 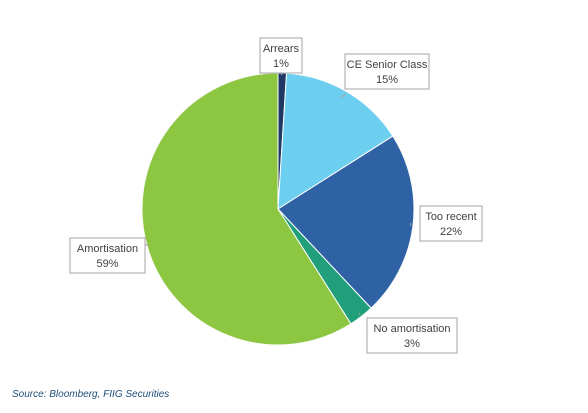 What do you see at coordinates (107, 264) in the screenshot?
I see `slice-value-label: 59%` at bounding box center [107, 264].